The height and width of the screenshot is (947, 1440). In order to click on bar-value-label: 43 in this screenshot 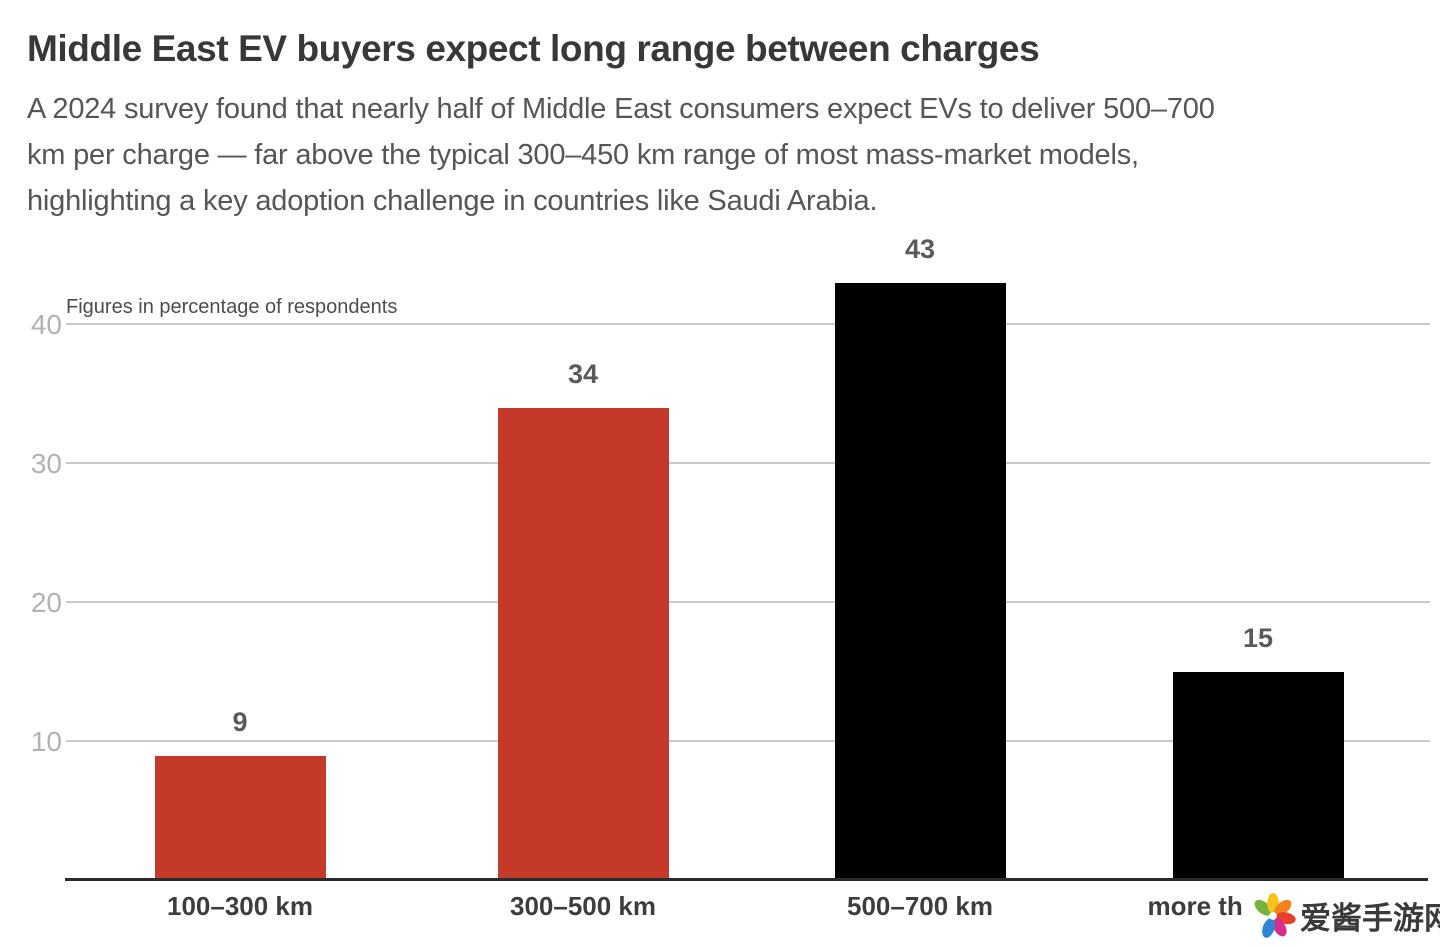, I will do `click(920, 249)`.